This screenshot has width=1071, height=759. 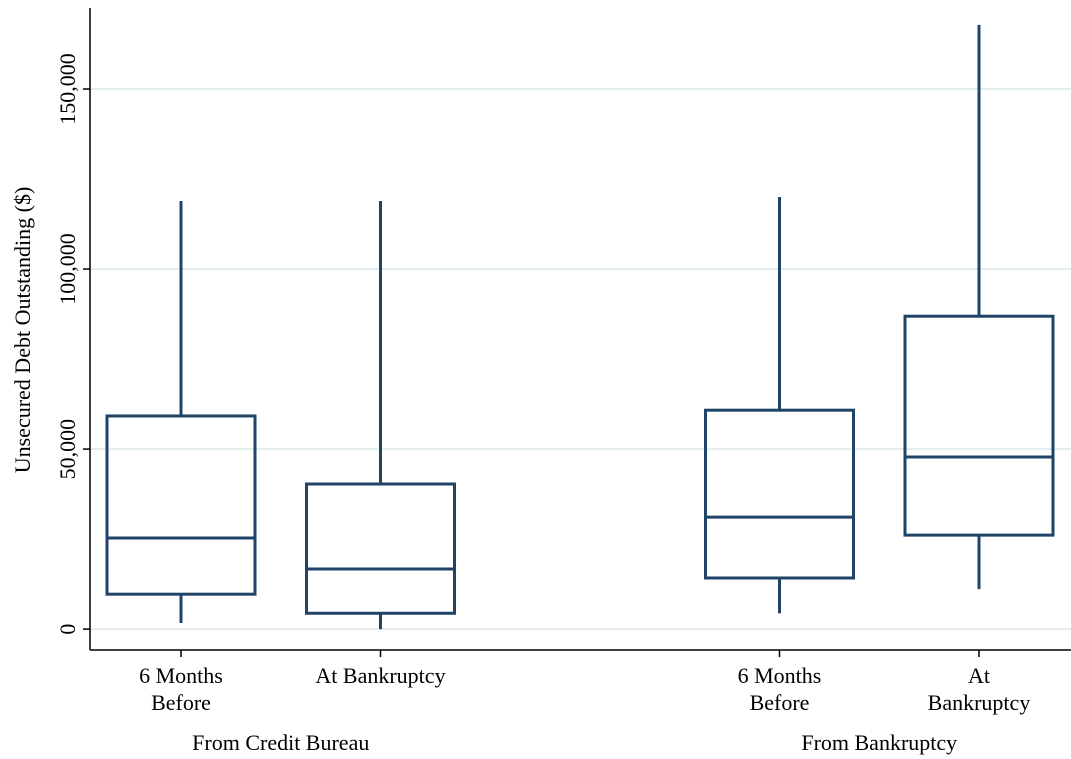 I want to click on y-tick-label: 150,000, so click(x=67, y=89).